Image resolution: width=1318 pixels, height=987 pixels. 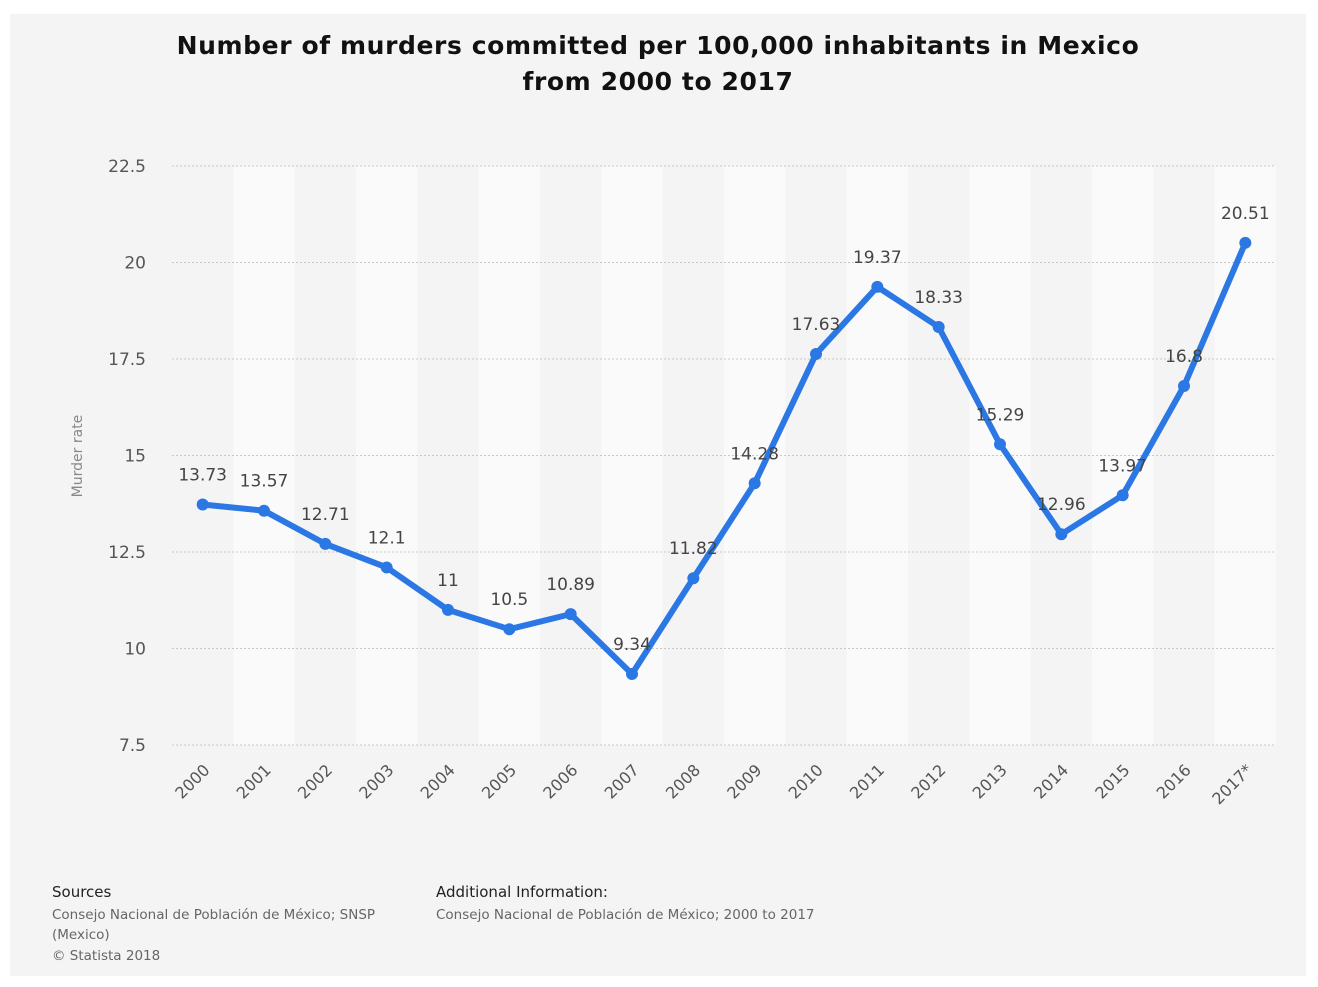 What do you see at coordinates (1051, 781) in the screenshot?
I see `x-tick-label: 2014` at bounding box center [1051, 781].